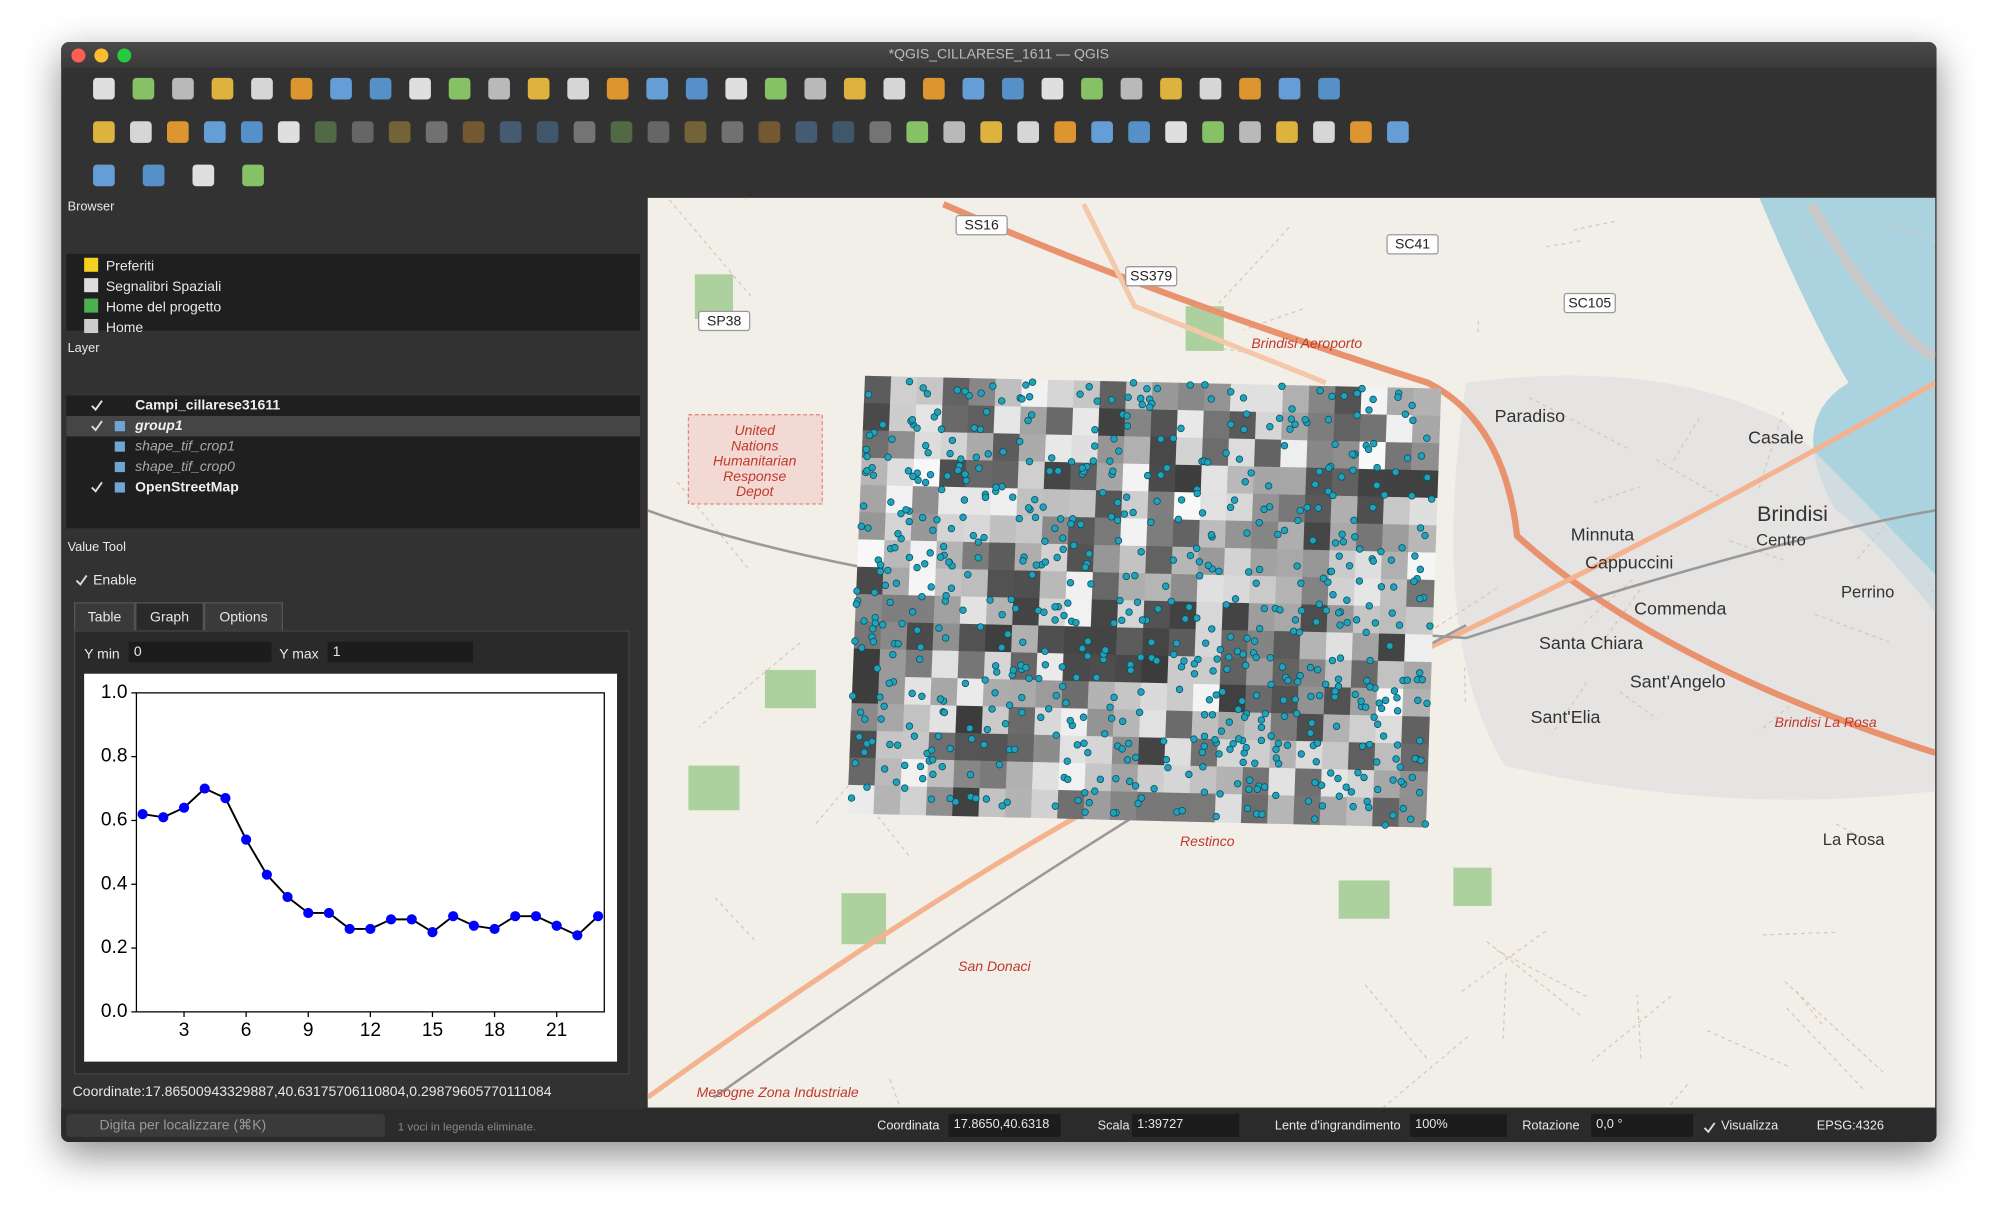 The width and height of the screenshot is (1999, 1225). Describe the element at coordinates (81, 580) in the screenshot. I see `enable-check` at that location.